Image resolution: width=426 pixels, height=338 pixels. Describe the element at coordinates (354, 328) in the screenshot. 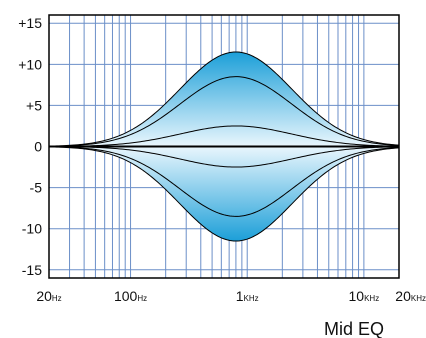

I see `chart-caption: Mid EQ` at that location.